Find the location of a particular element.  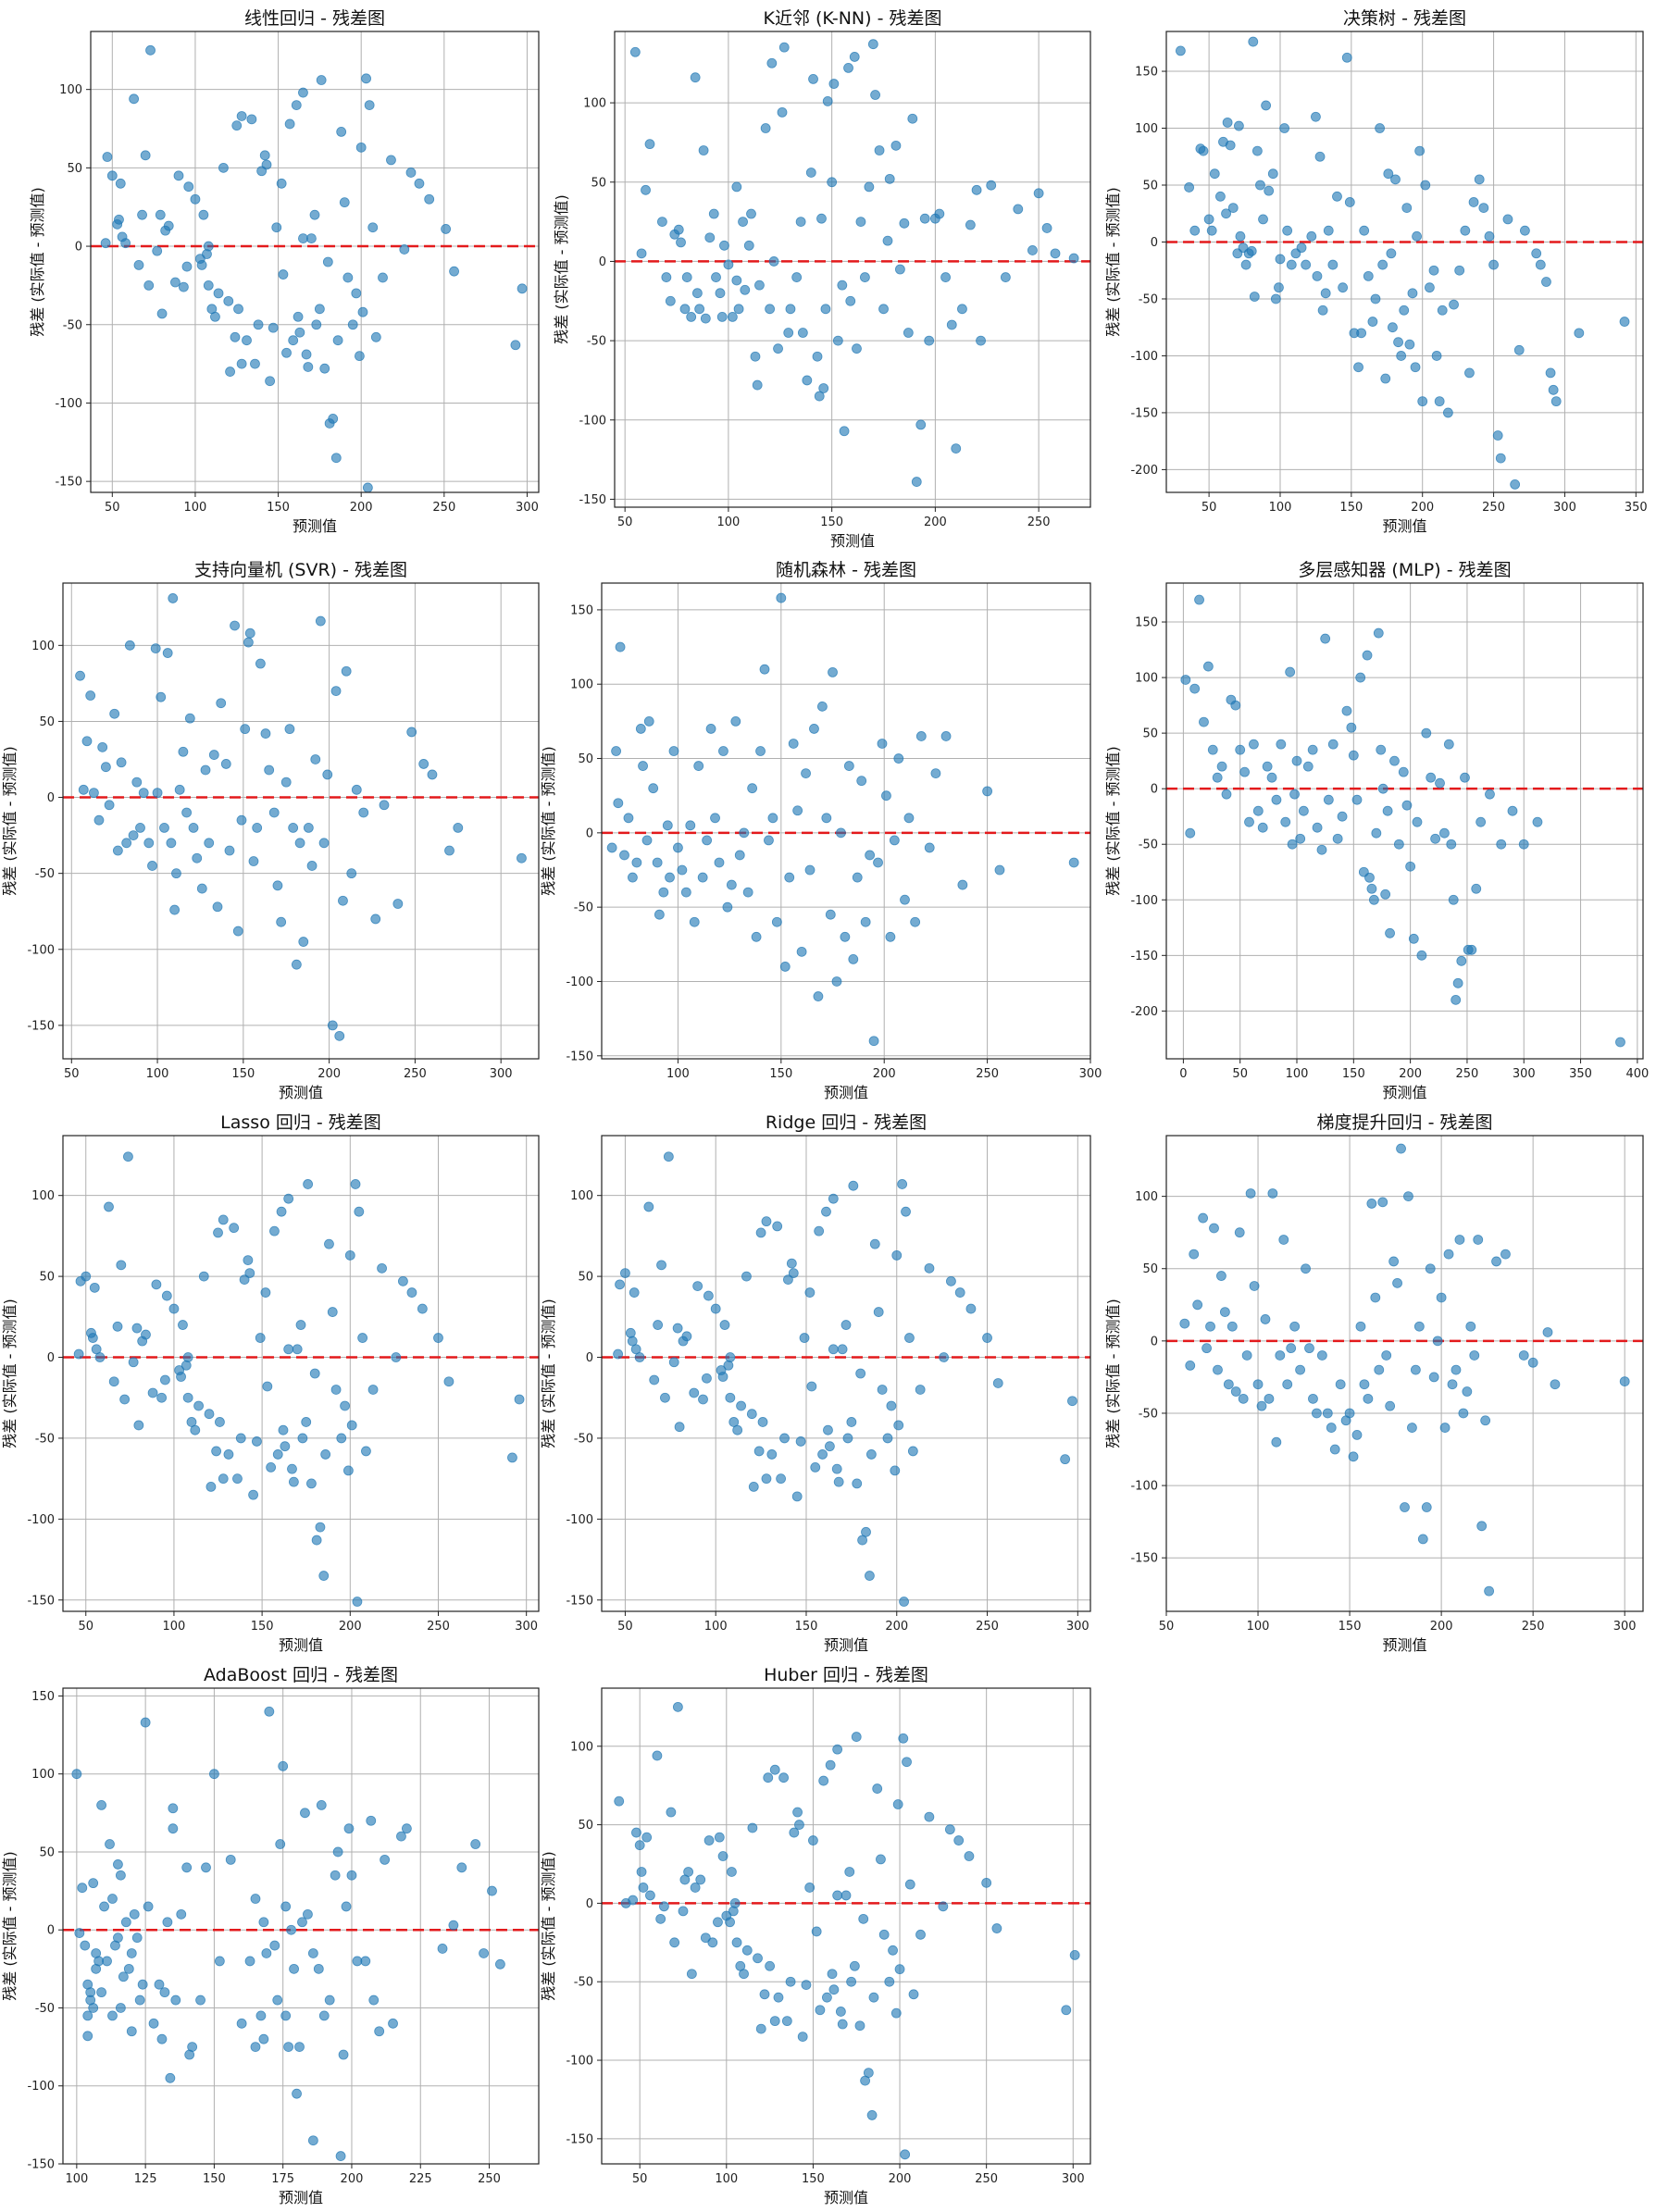

plot-title: 线性回归 - 残差图 is located at coordinates (314, 18).